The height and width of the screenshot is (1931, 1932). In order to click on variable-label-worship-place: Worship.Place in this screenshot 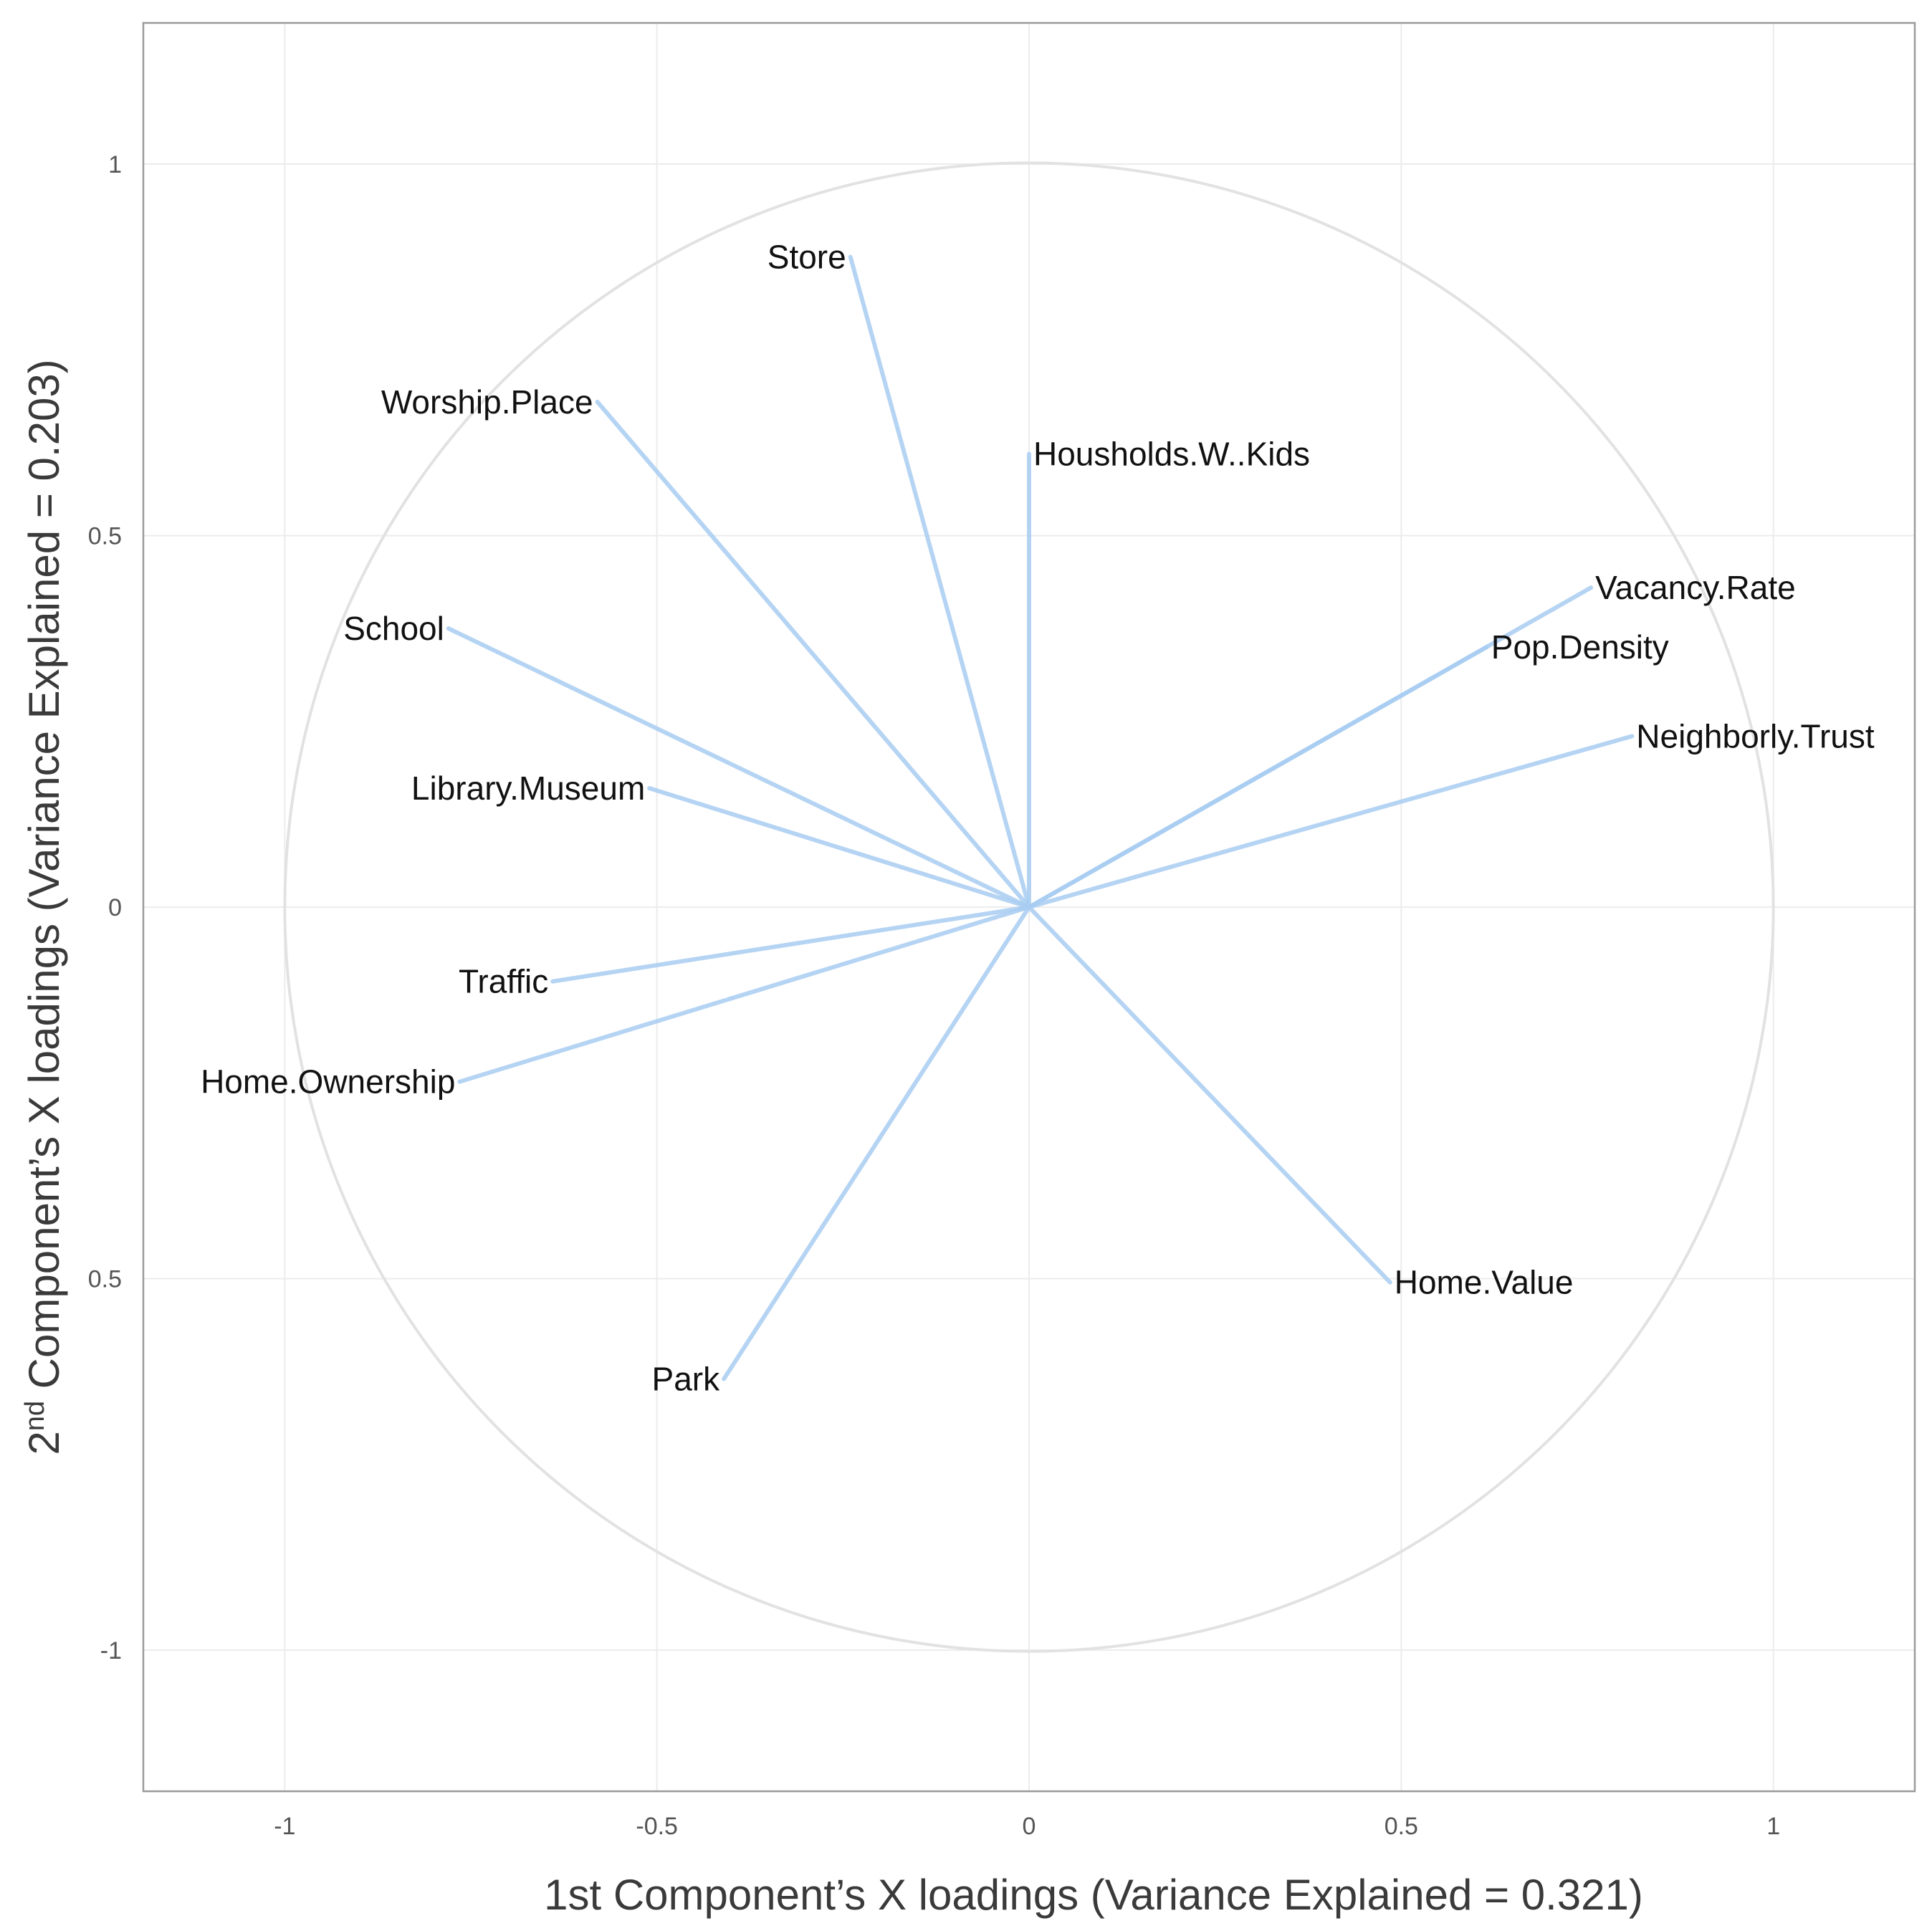, I will do `click(487, 402)`.